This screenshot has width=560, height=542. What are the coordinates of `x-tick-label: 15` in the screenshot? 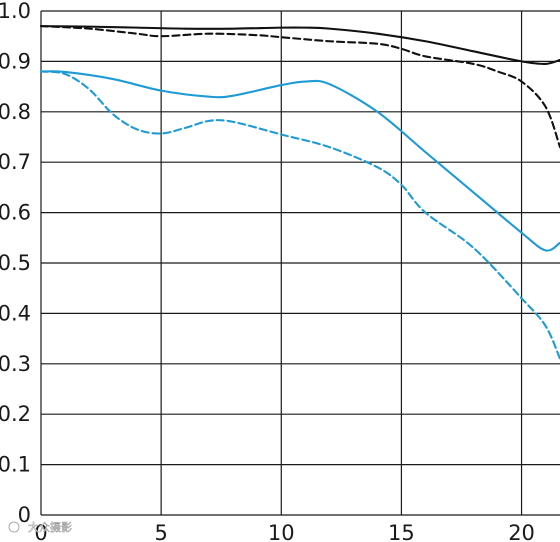 It's located at (401, 531).